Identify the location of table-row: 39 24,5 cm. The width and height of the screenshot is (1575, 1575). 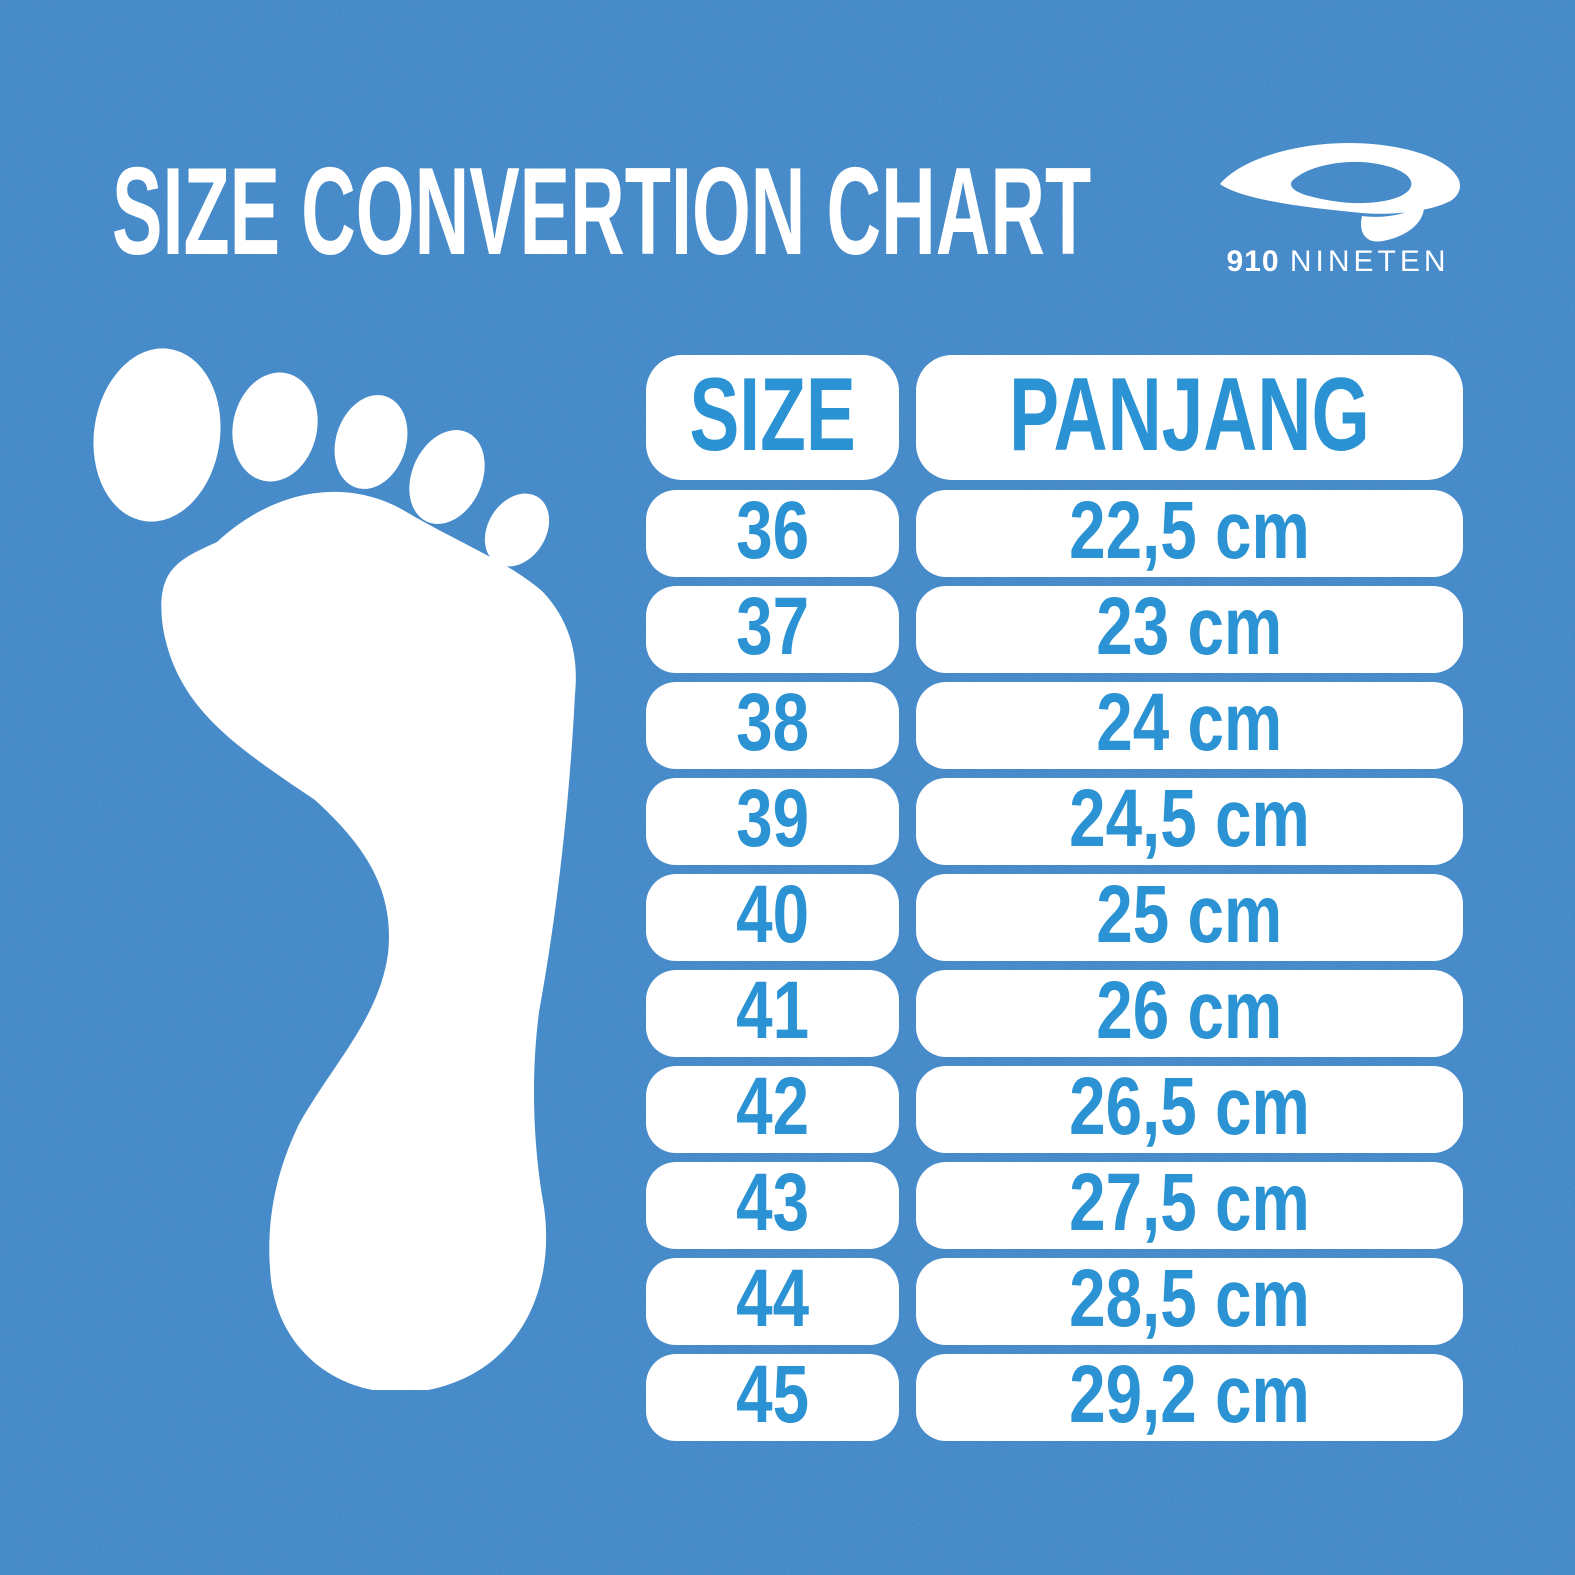
(1054, 819).